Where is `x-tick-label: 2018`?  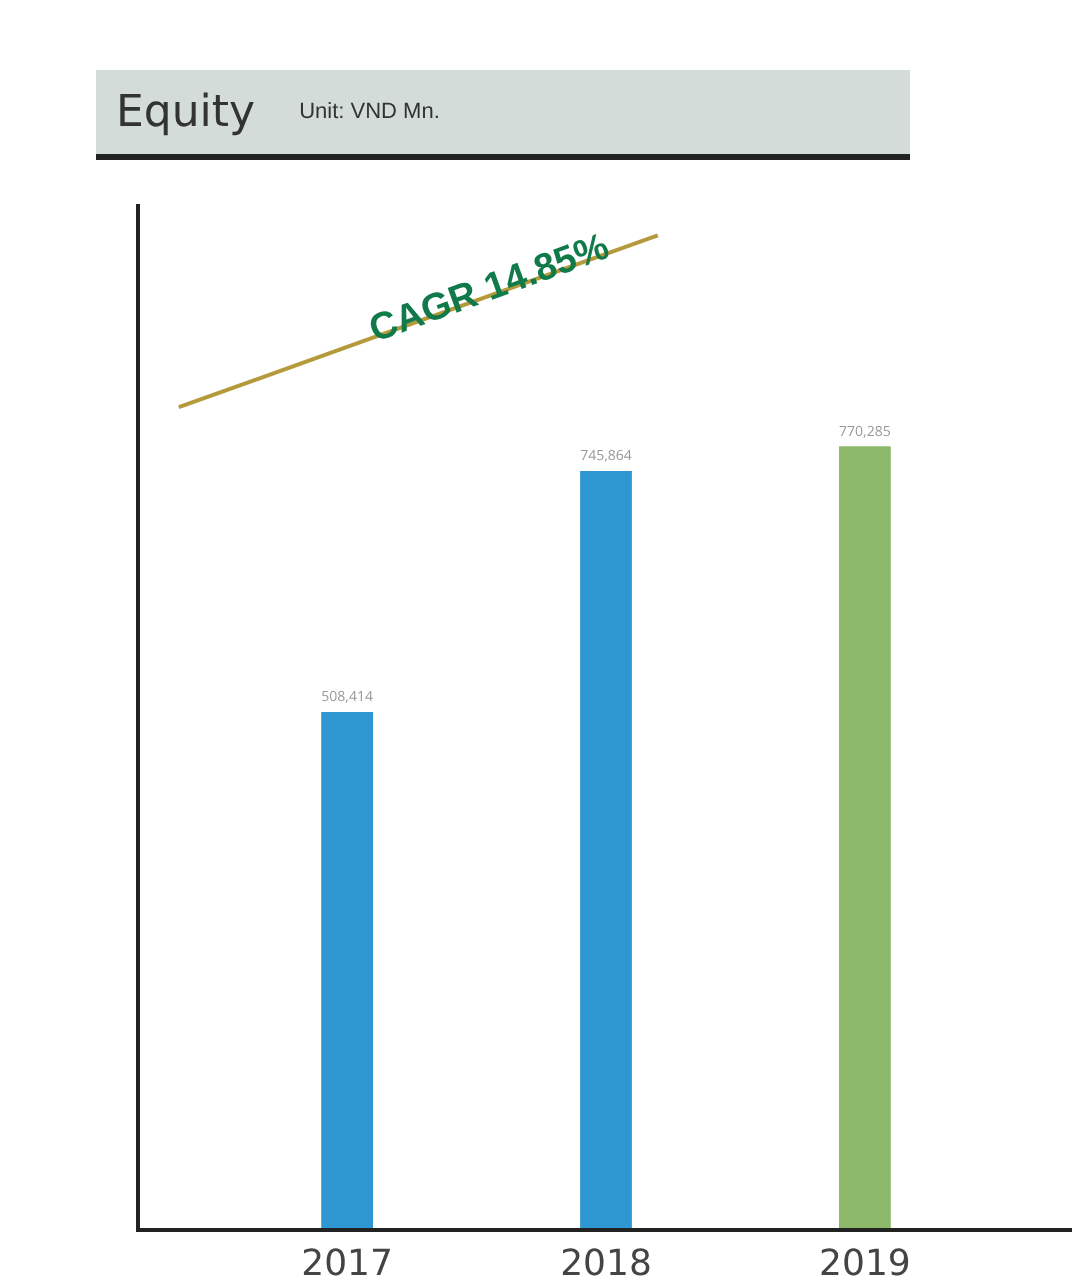
x-tick-label: 2018 is located at coordinates (606, 1263).